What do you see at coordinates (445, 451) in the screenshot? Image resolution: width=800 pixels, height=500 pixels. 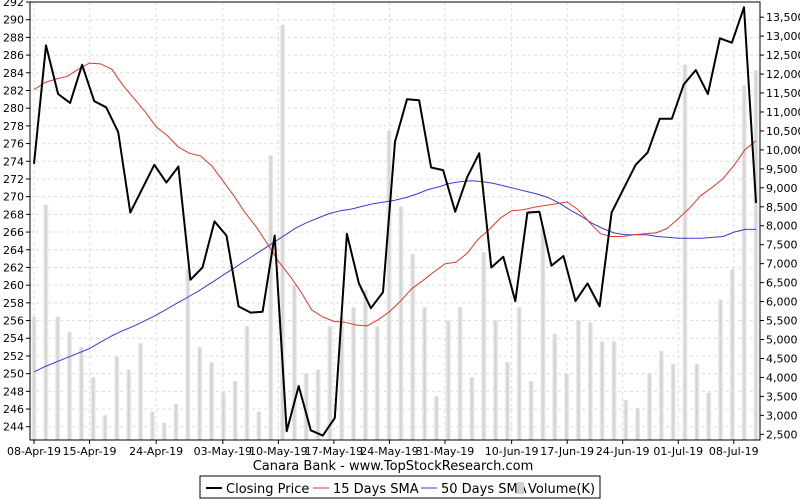 I see `x-tick-label: 31-May-19` at bounding box center [445, 451].